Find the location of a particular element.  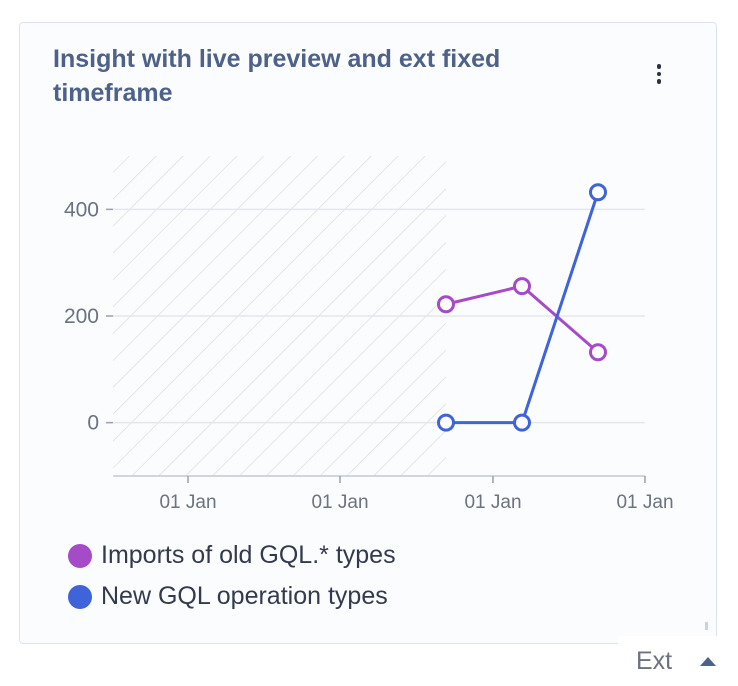

y-tick-label: 0 is located at coordinates (93, 423).